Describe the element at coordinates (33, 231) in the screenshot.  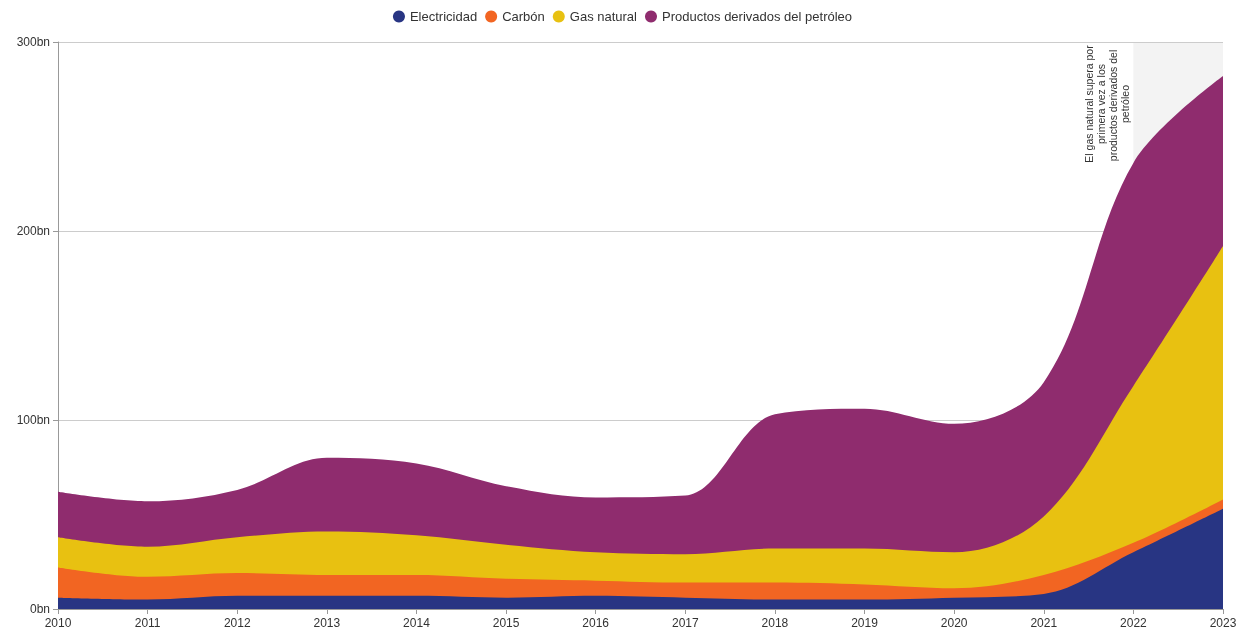
I see `y-tick-label: 200bn` at that location.